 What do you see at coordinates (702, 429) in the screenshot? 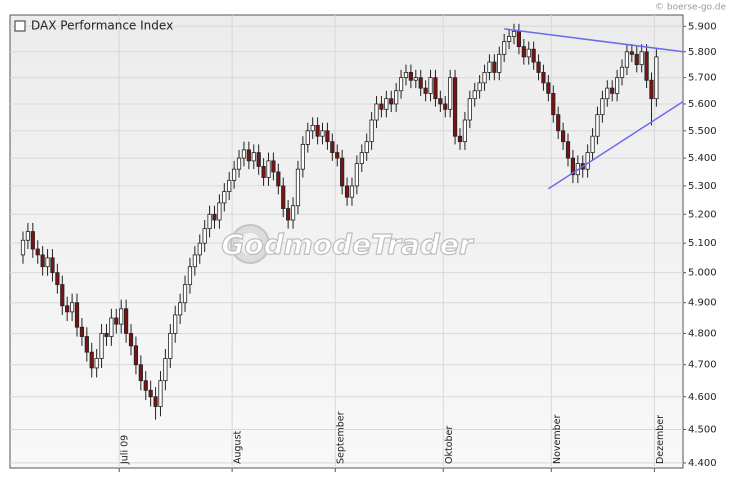
I see `y-tick-label: 4.500` at bounding box center [702, 429].